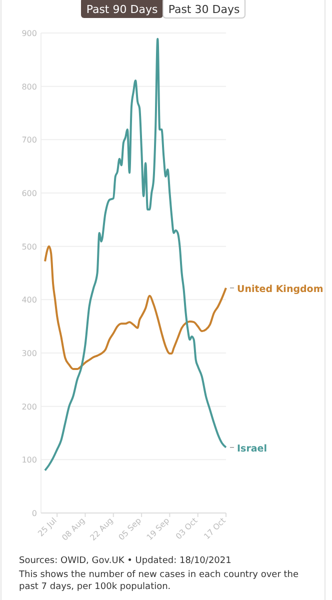 The height and width of the screenshot is (600, 332). What do you see at coordinates (101, 529) in the screenshot?
I see `x-tick-label: 22 Aug` at bounding box center [101, 529].